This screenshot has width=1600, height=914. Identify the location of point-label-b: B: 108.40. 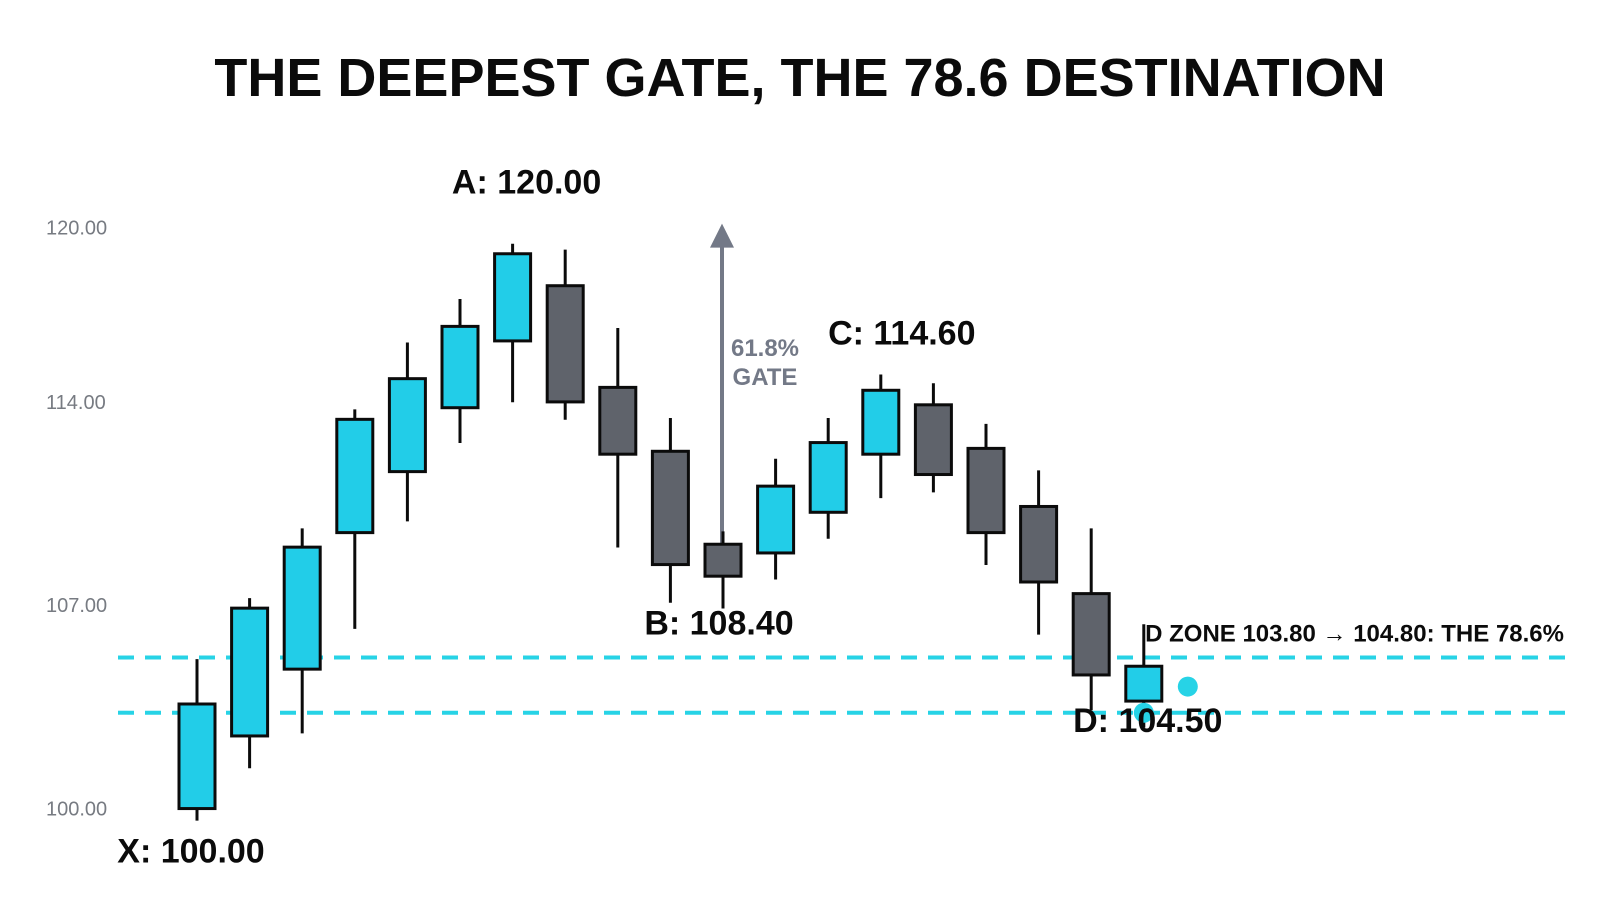
(718, 624).